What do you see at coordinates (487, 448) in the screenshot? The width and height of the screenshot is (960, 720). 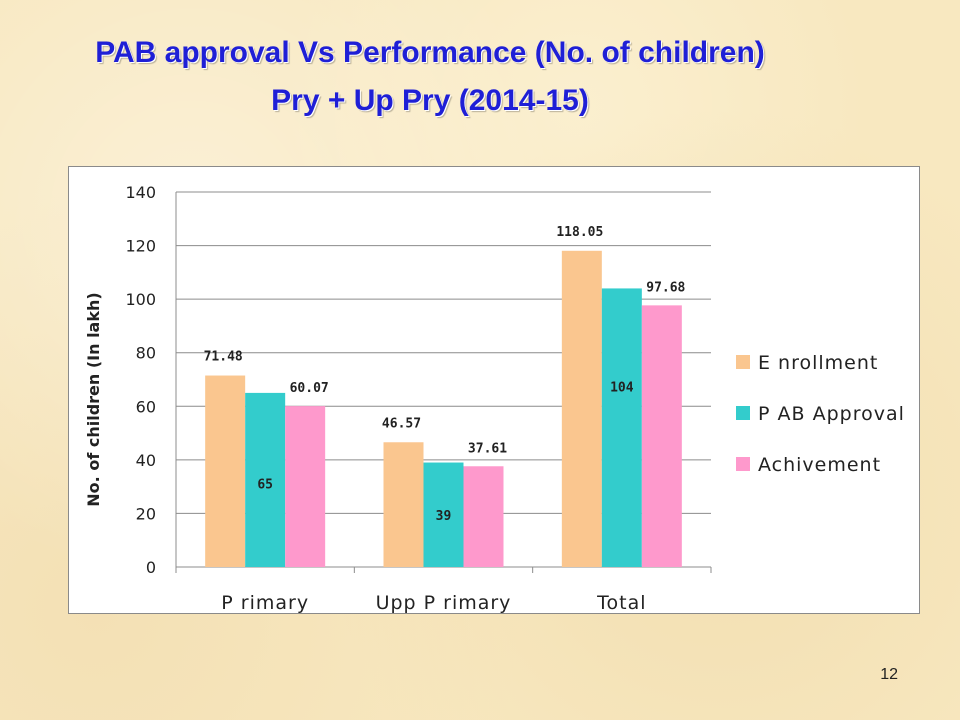 I see `data-label: 37.61` at bounding box center [487, 448].